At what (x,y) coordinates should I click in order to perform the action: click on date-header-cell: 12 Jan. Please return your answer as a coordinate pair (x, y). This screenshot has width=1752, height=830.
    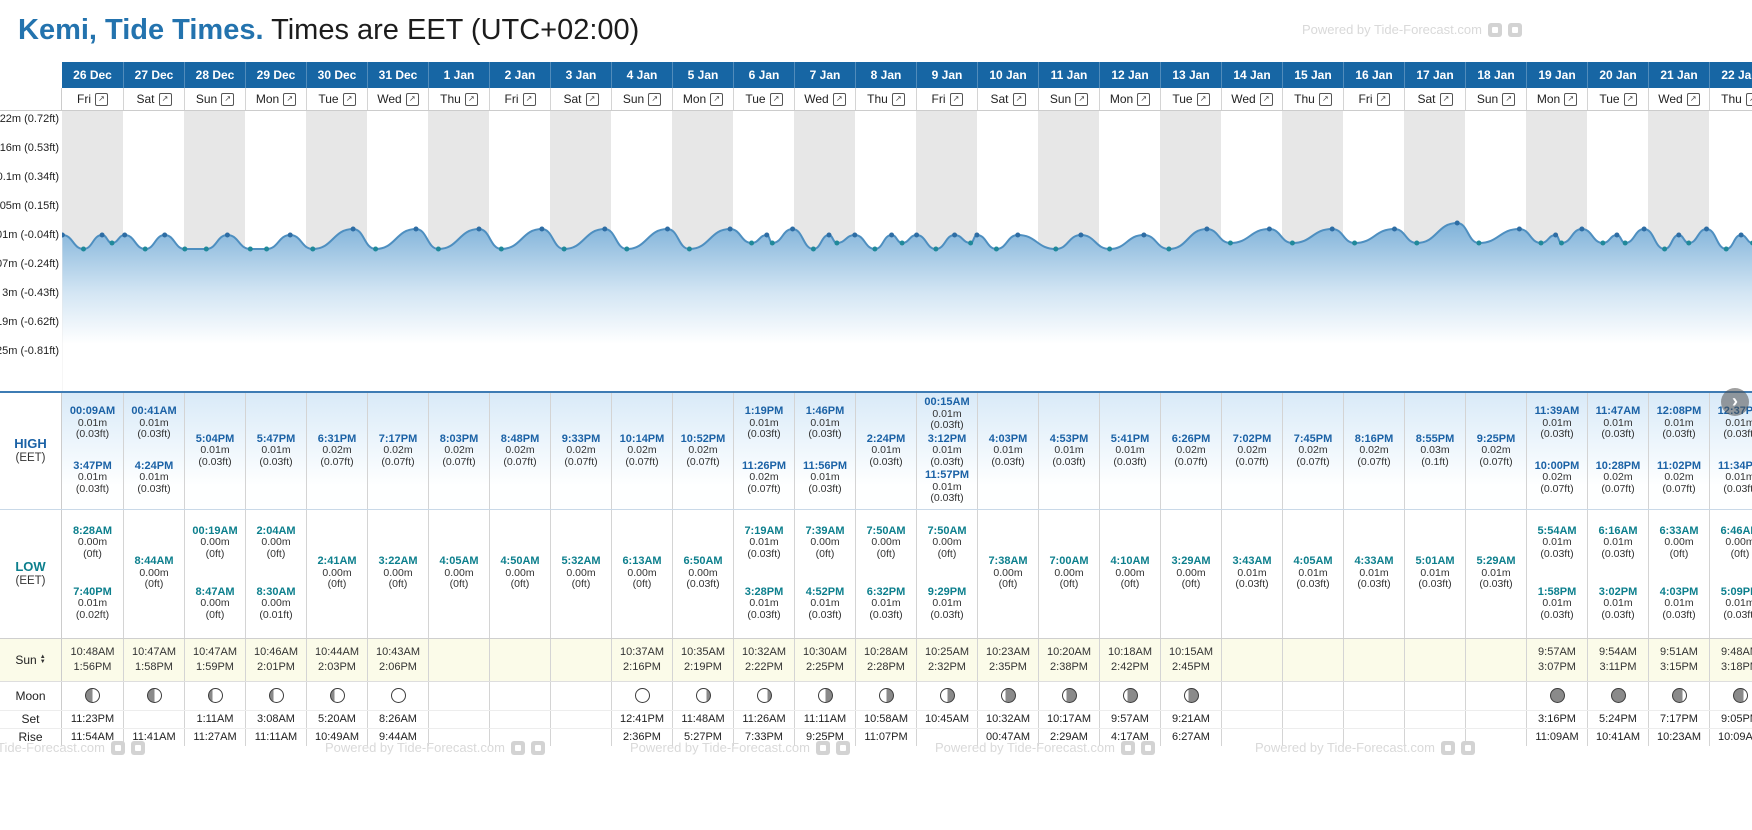
    Looking at the image, I should click on (1129, 75).